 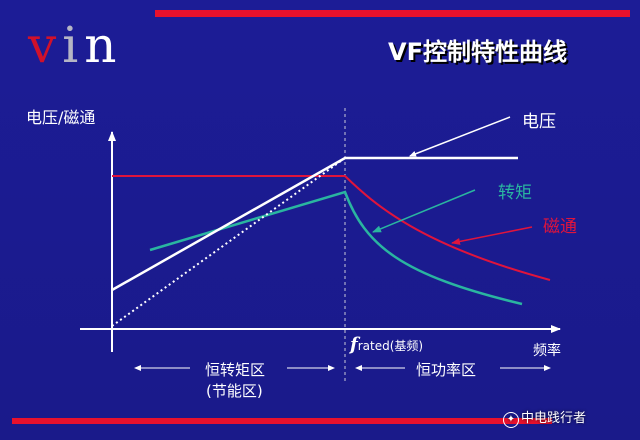 What do you see at coordinates (228, 242) in the screenshot?
I see `voltage-dotted-line` at bounding box center [228, 242].